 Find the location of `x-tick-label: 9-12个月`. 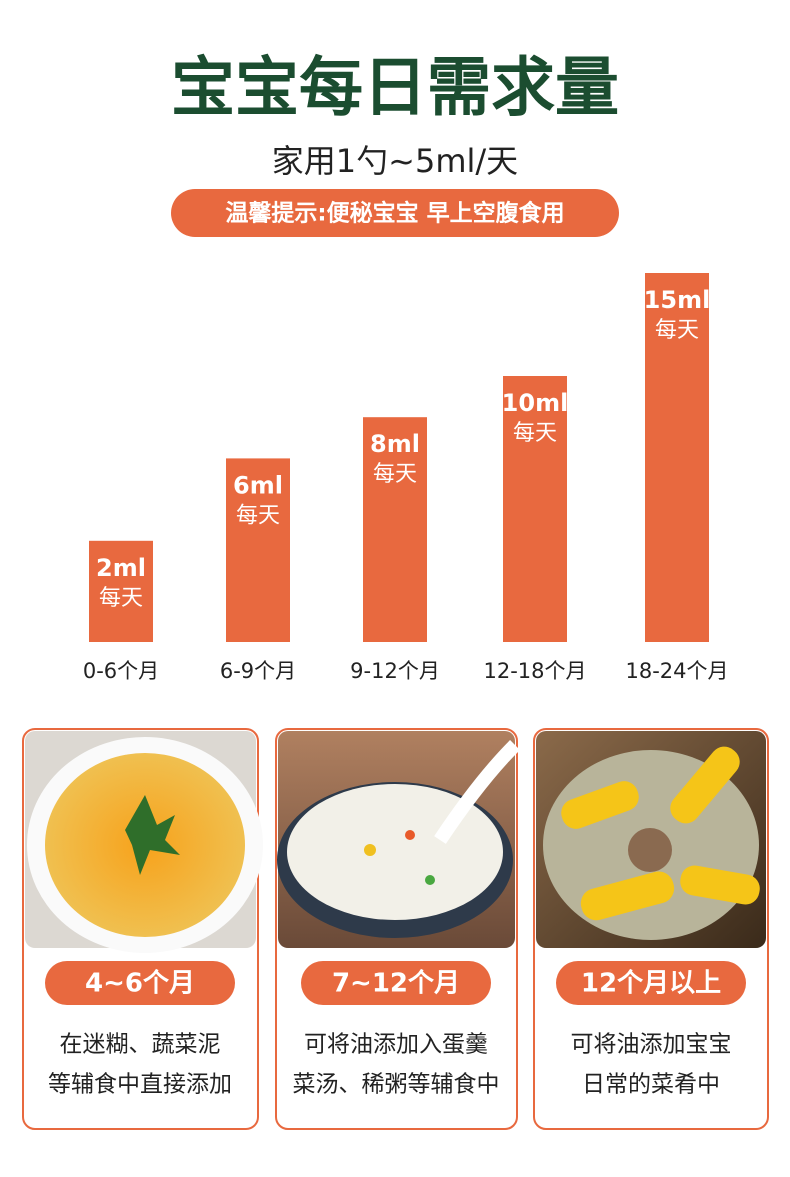

x-tick-label: 9-12个月 is located at coordinates (395, 671).